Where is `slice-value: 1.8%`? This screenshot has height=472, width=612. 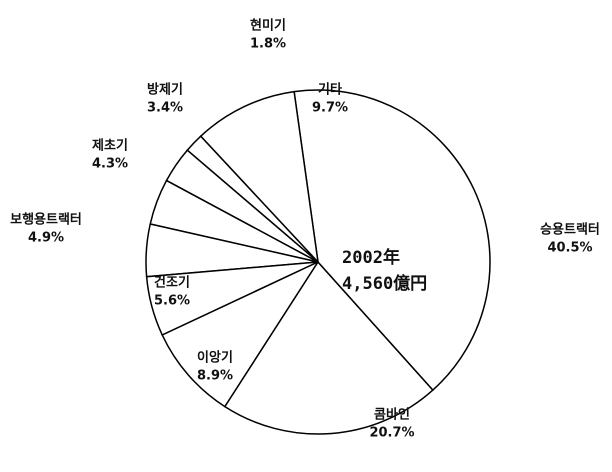 slice-value: 1.8% is located at coordinates (268, 44).